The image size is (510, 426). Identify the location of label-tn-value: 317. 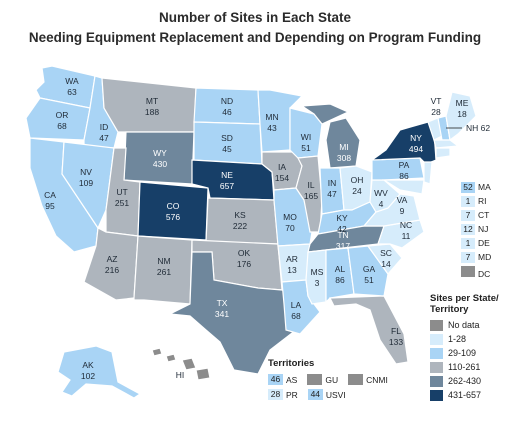
(343, 246).